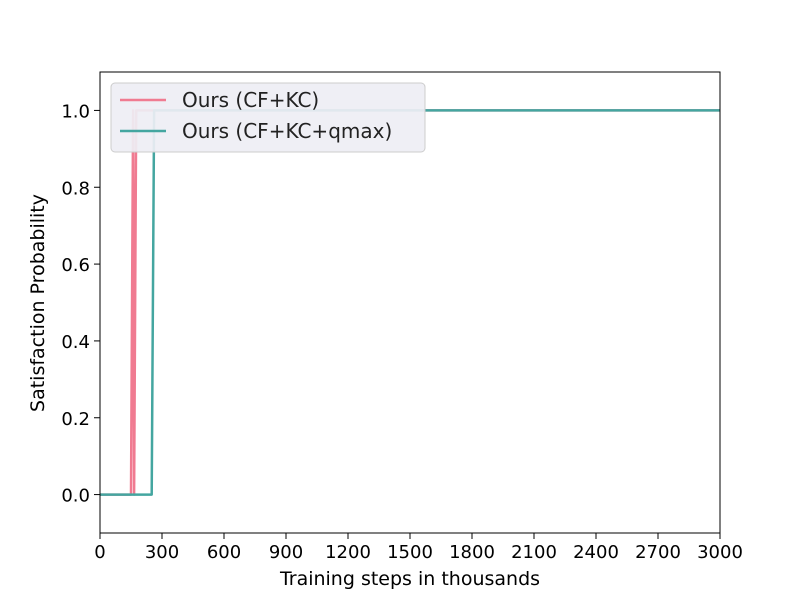  Describe the element at coordinates (224, 552) in the screenshot. I see `x-tick-label: 600` at that location.